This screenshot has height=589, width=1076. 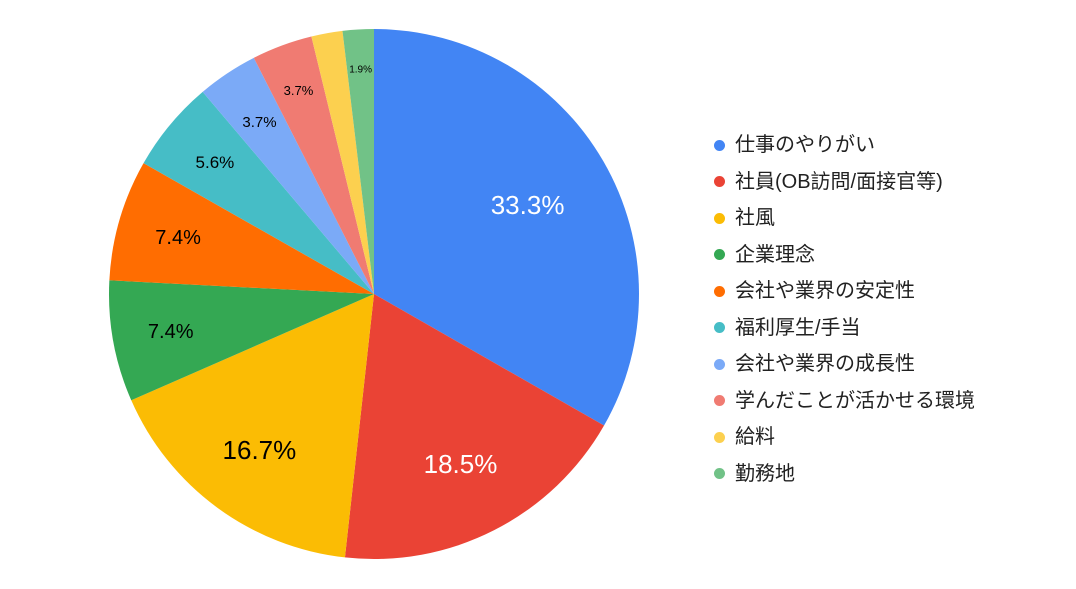 I want to click on legend-item-label: 企業理念, so click(x=775, y=254).